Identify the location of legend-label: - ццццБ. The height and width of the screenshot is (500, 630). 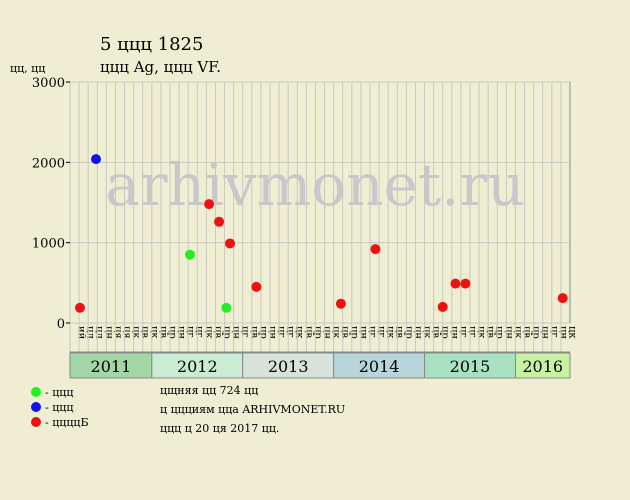
(67, 422).